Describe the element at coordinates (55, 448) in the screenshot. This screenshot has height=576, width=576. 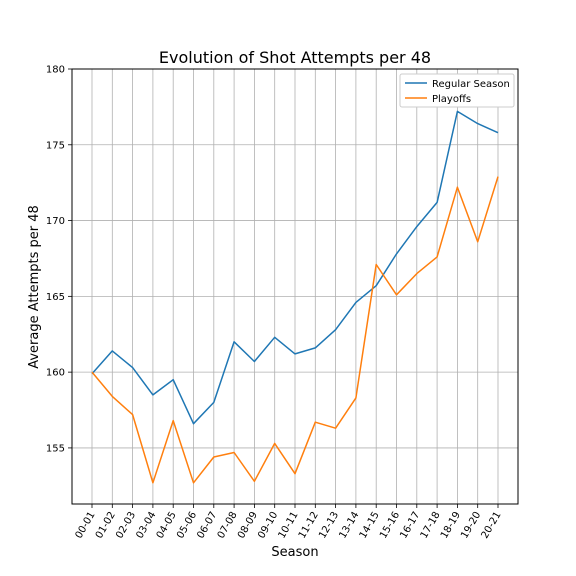
I see `y-tick-label: 155` at that location.